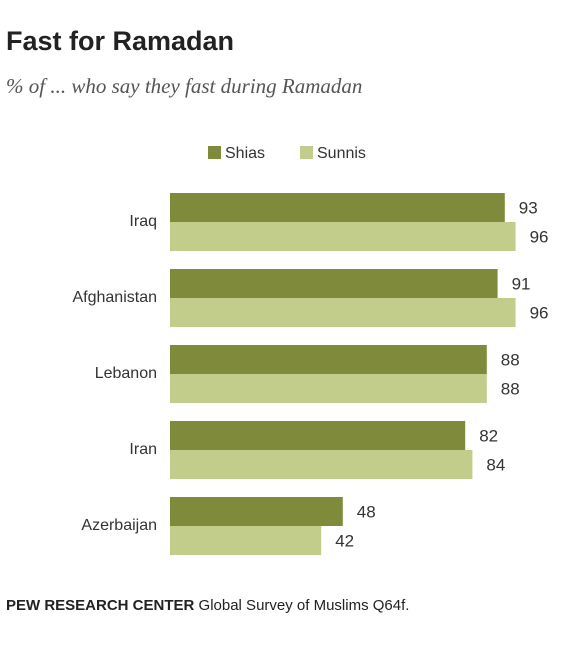  Describe the element at coordinates (366, 512) in the screenshot. I see `value-label: 48` at that location.